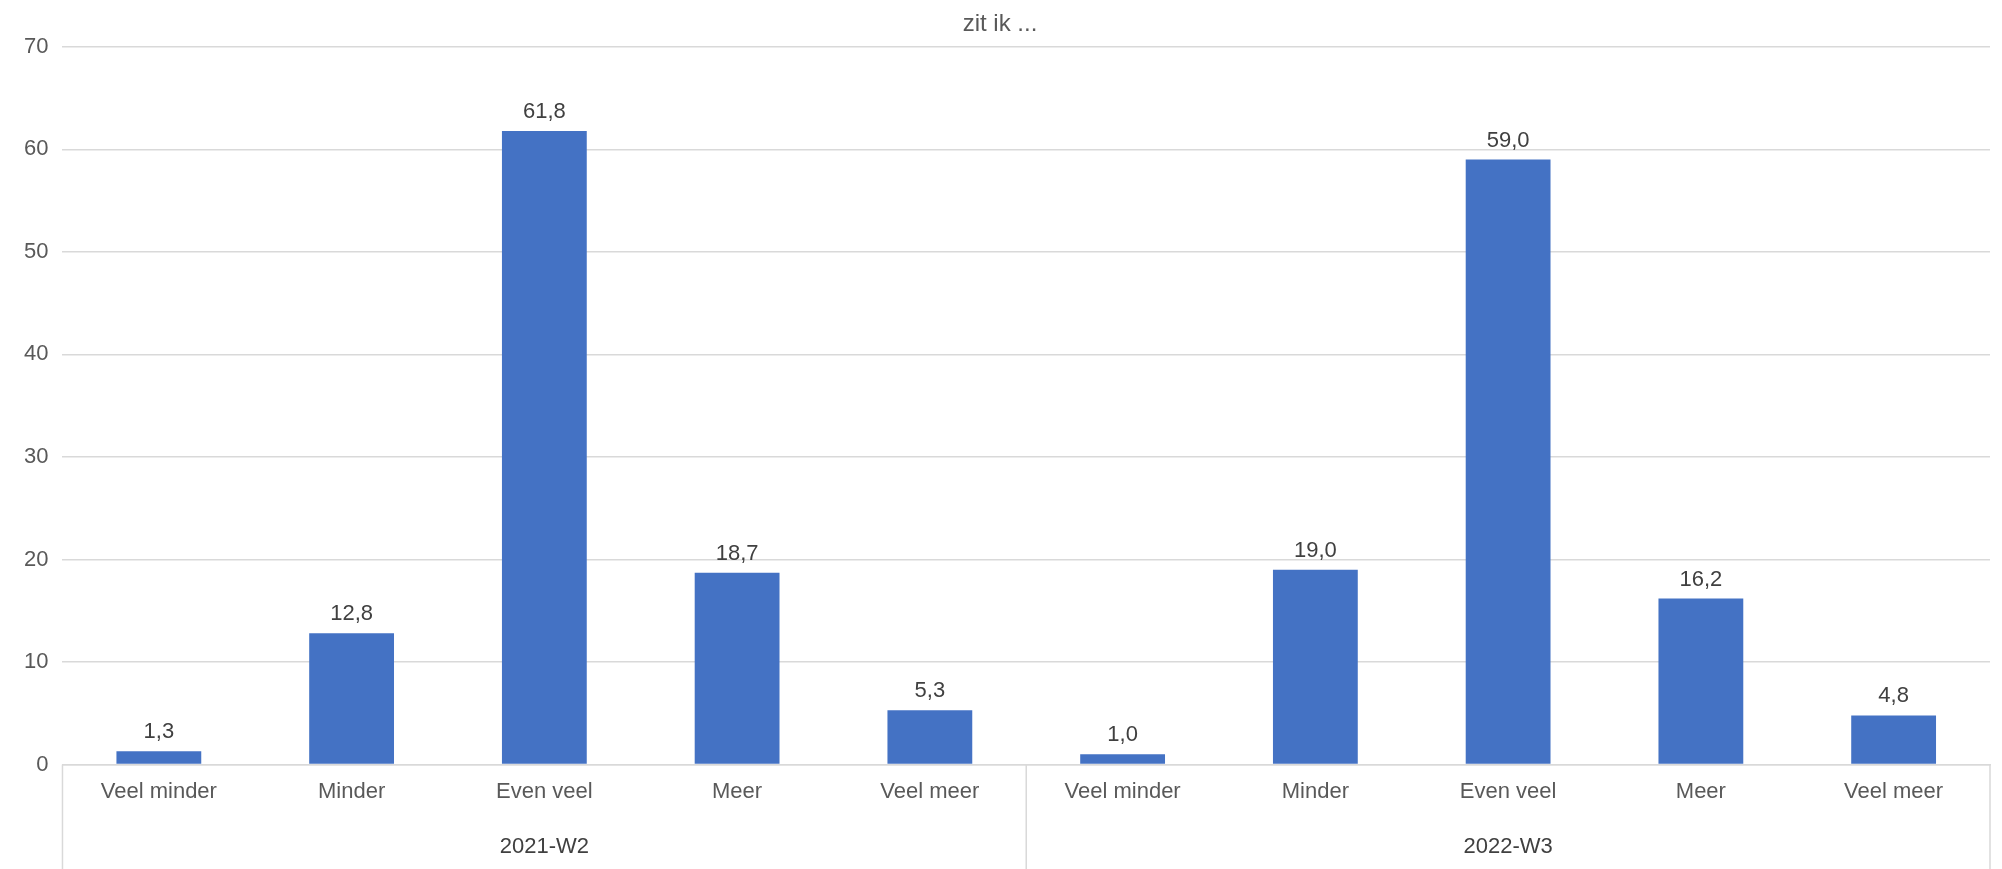 The image size is (2002, 869). I want to click on y-tick-label: 0, so click(42, 763).